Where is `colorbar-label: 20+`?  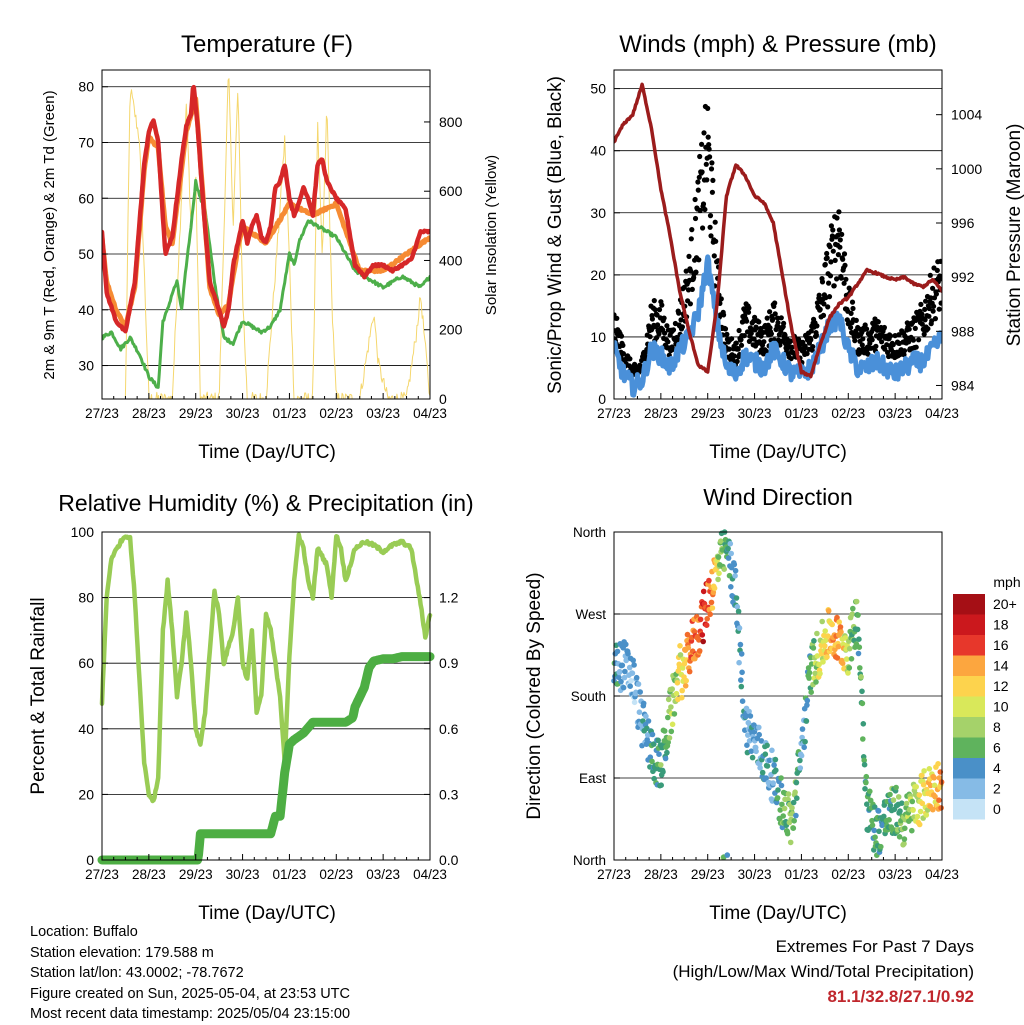 colorbar-label: 20+ is located at coordinates (1005, 604).